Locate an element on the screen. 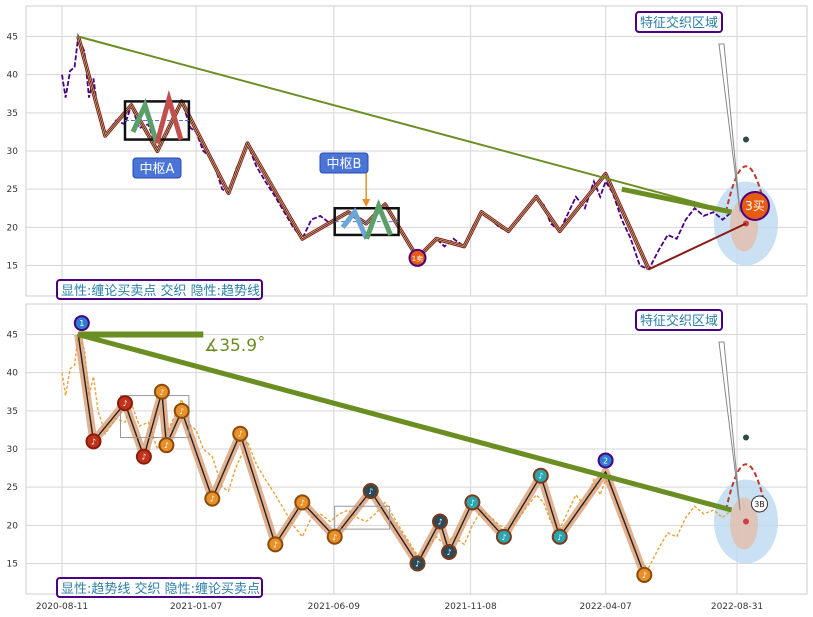  top-legend: 显性:缠论买卖点 交织 隐性:趋势线 is located at coordinates (159, 289).